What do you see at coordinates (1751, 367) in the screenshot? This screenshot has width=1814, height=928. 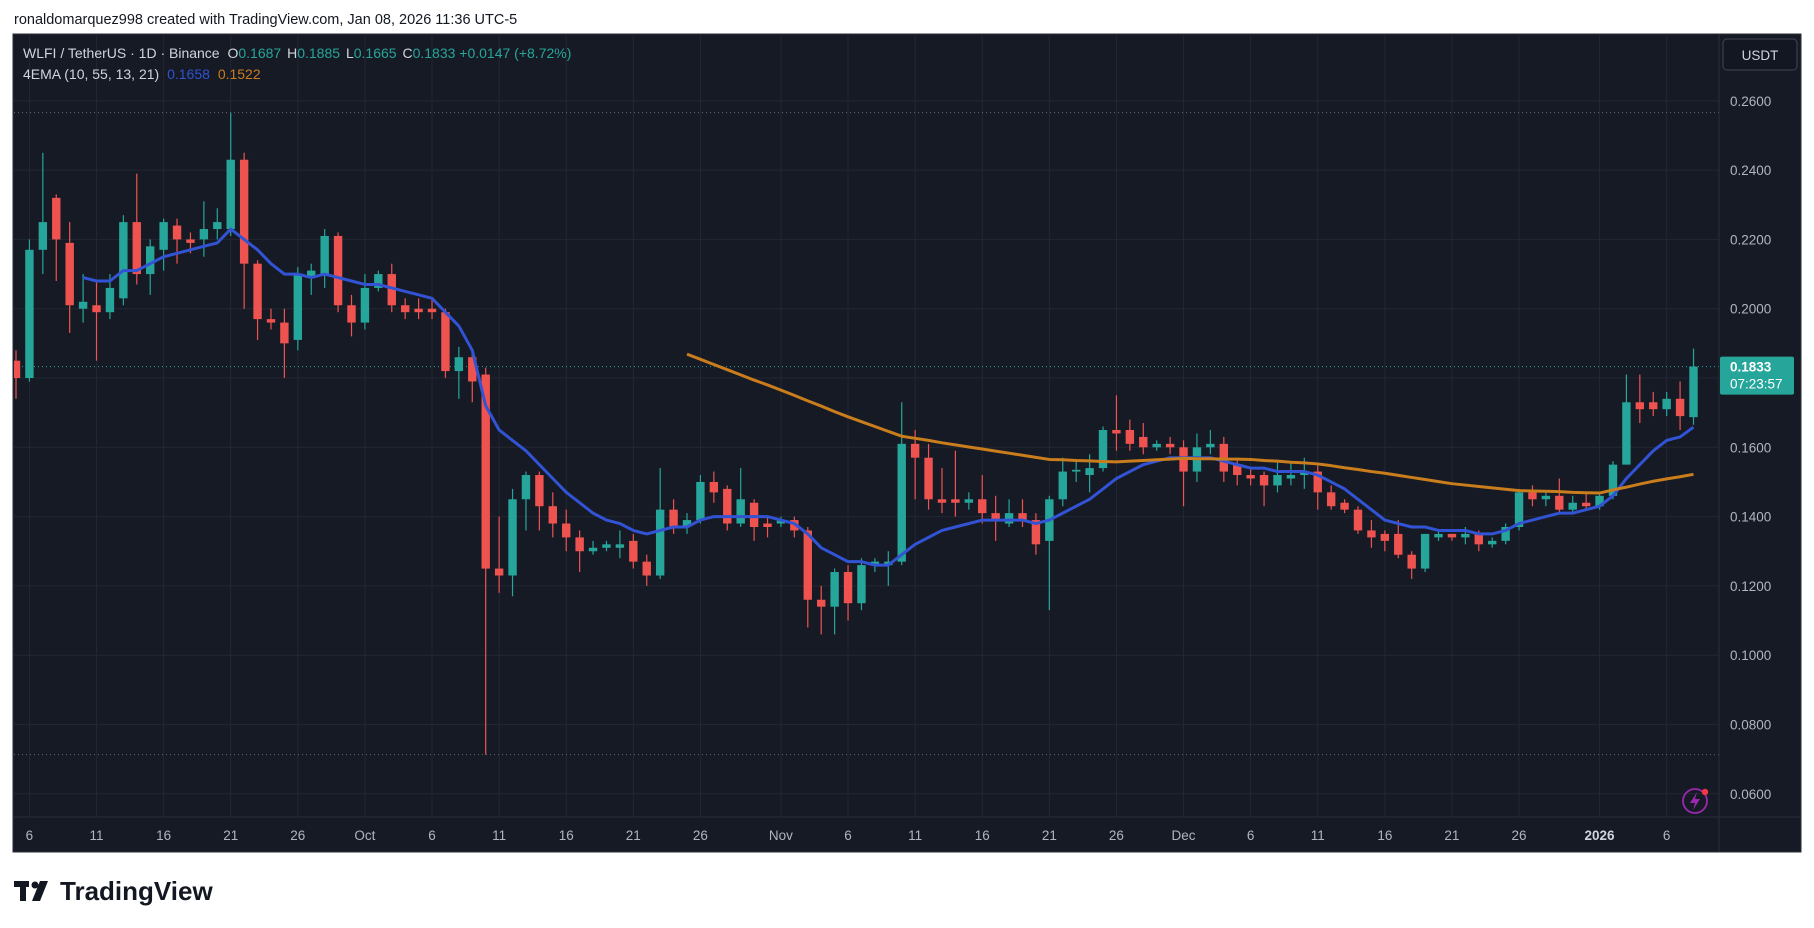 I see `last-price-label: 0.1833` at bounding box center [1751, 367].